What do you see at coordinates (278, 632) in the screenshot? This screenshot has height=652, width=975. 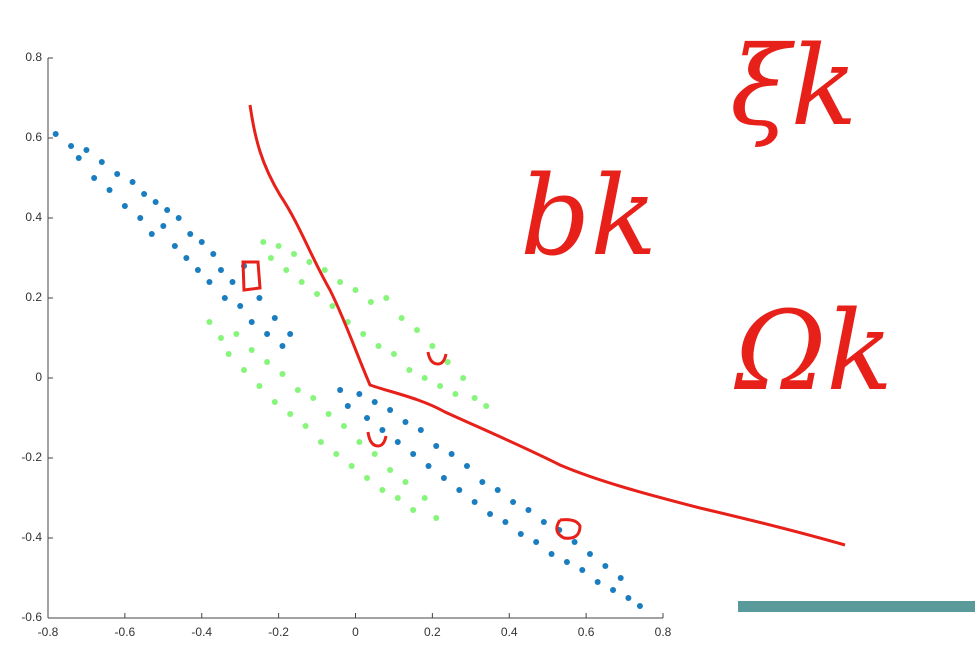 I see `x-tick-label: -0.2` at bounding box center [278, 632].